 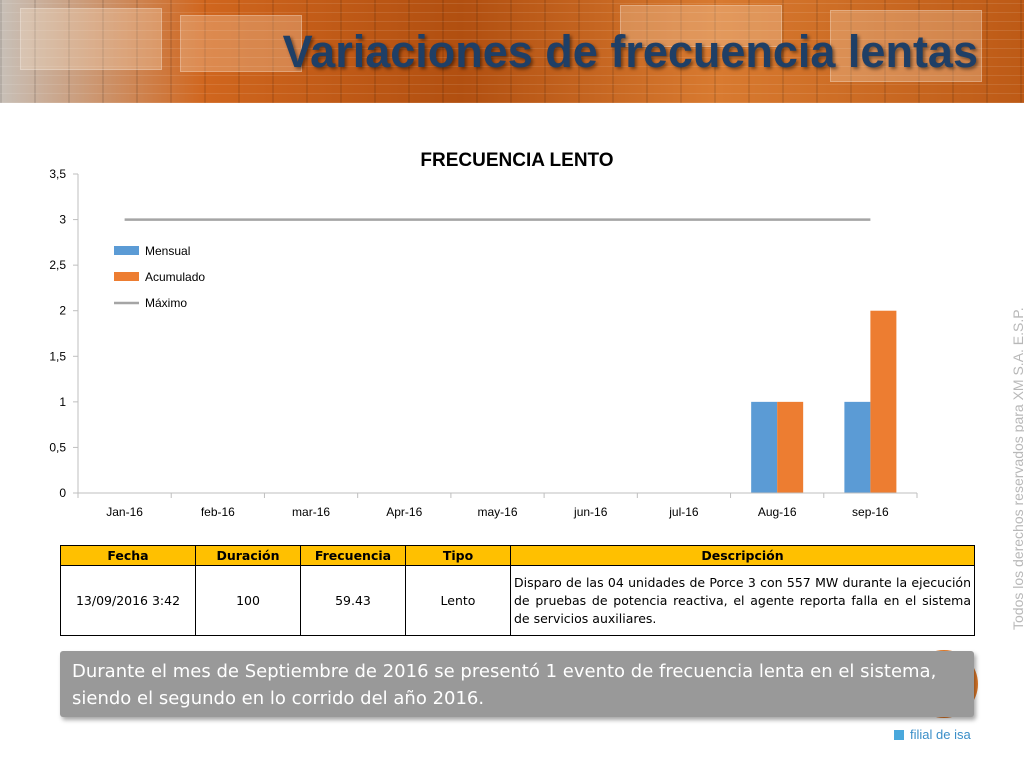 I want to click on cell-duracion: 100, so click(x=248, y=600).